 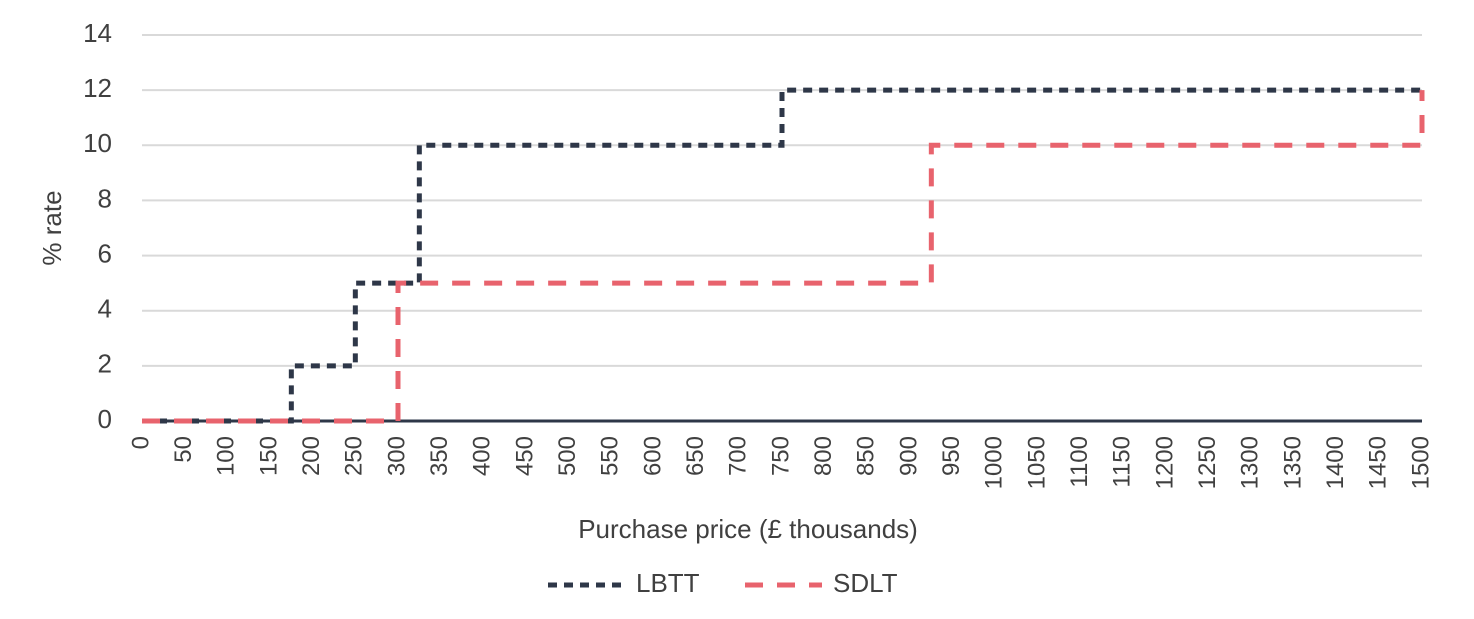 What do you see at coordinates (140, 442) in the screenshot?
I see `x-tick-label: 0` at bounding box center [140, 442].